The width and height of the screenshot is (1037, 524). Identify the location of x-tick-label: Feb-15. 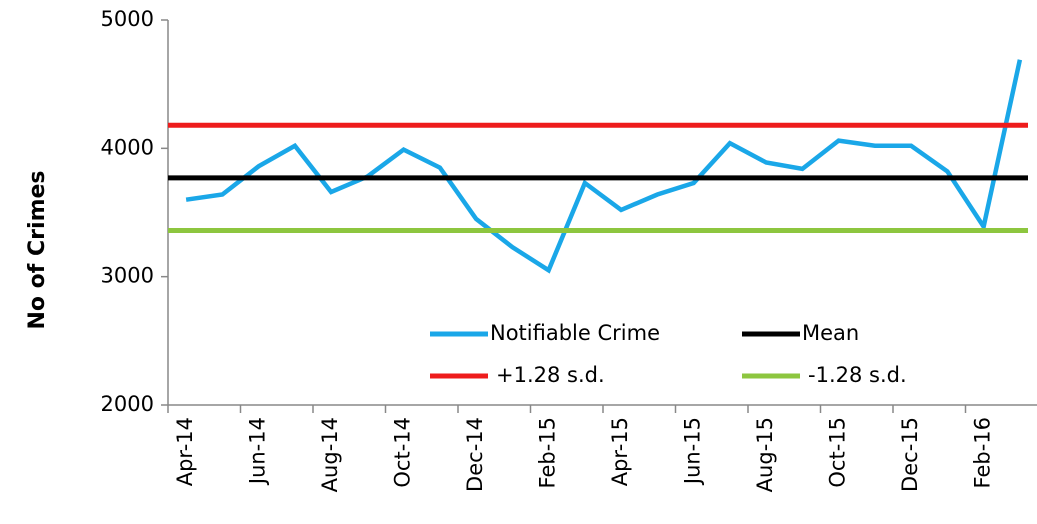
(548, 452).